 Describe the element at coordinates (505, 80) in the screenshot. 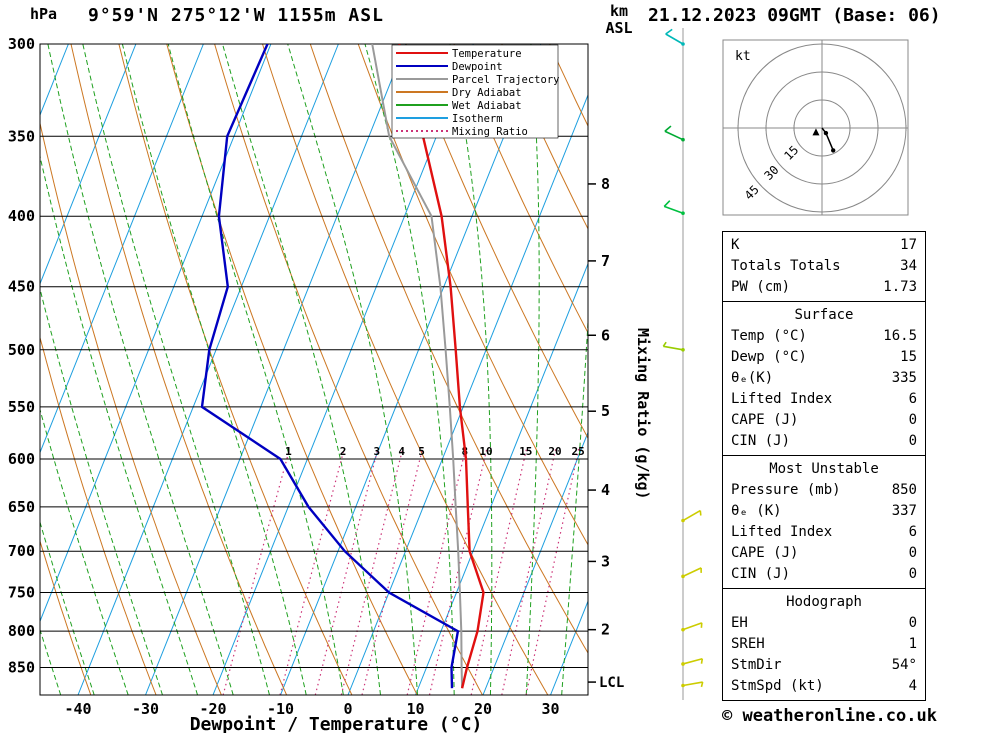

I see `legend-label: Parcel Trajectory` at that location.